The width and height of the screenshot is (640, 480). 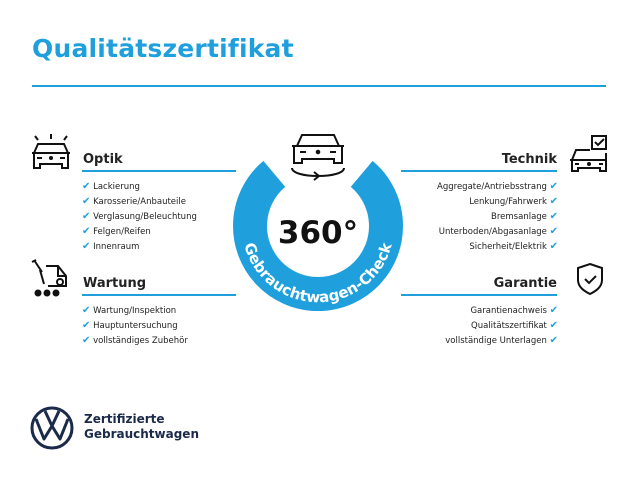 I want to click on item-label: Felgen/Reifen, so click(x=122, y=232).